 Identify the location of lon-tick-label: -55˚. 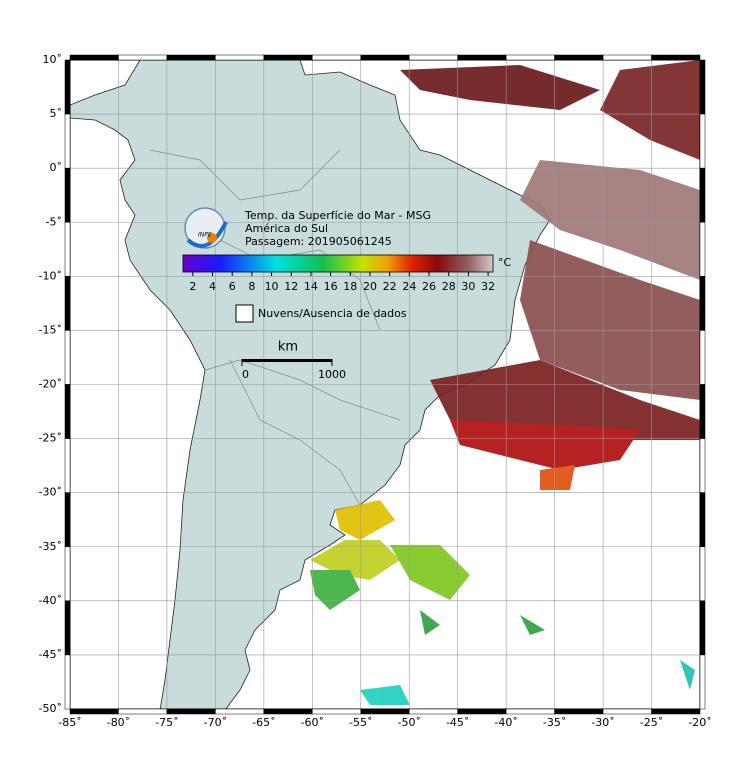
(360, 722).